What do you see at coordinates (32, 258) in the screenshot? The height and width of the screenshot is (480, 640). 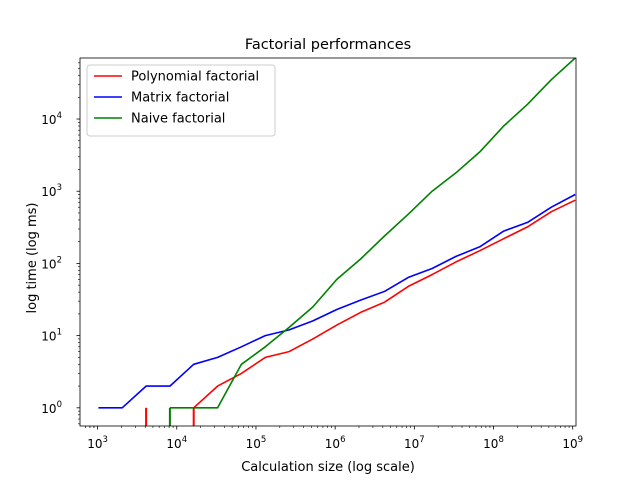 I see `y-axis-label: log time (log ms)` at bounding box center [32, 258].